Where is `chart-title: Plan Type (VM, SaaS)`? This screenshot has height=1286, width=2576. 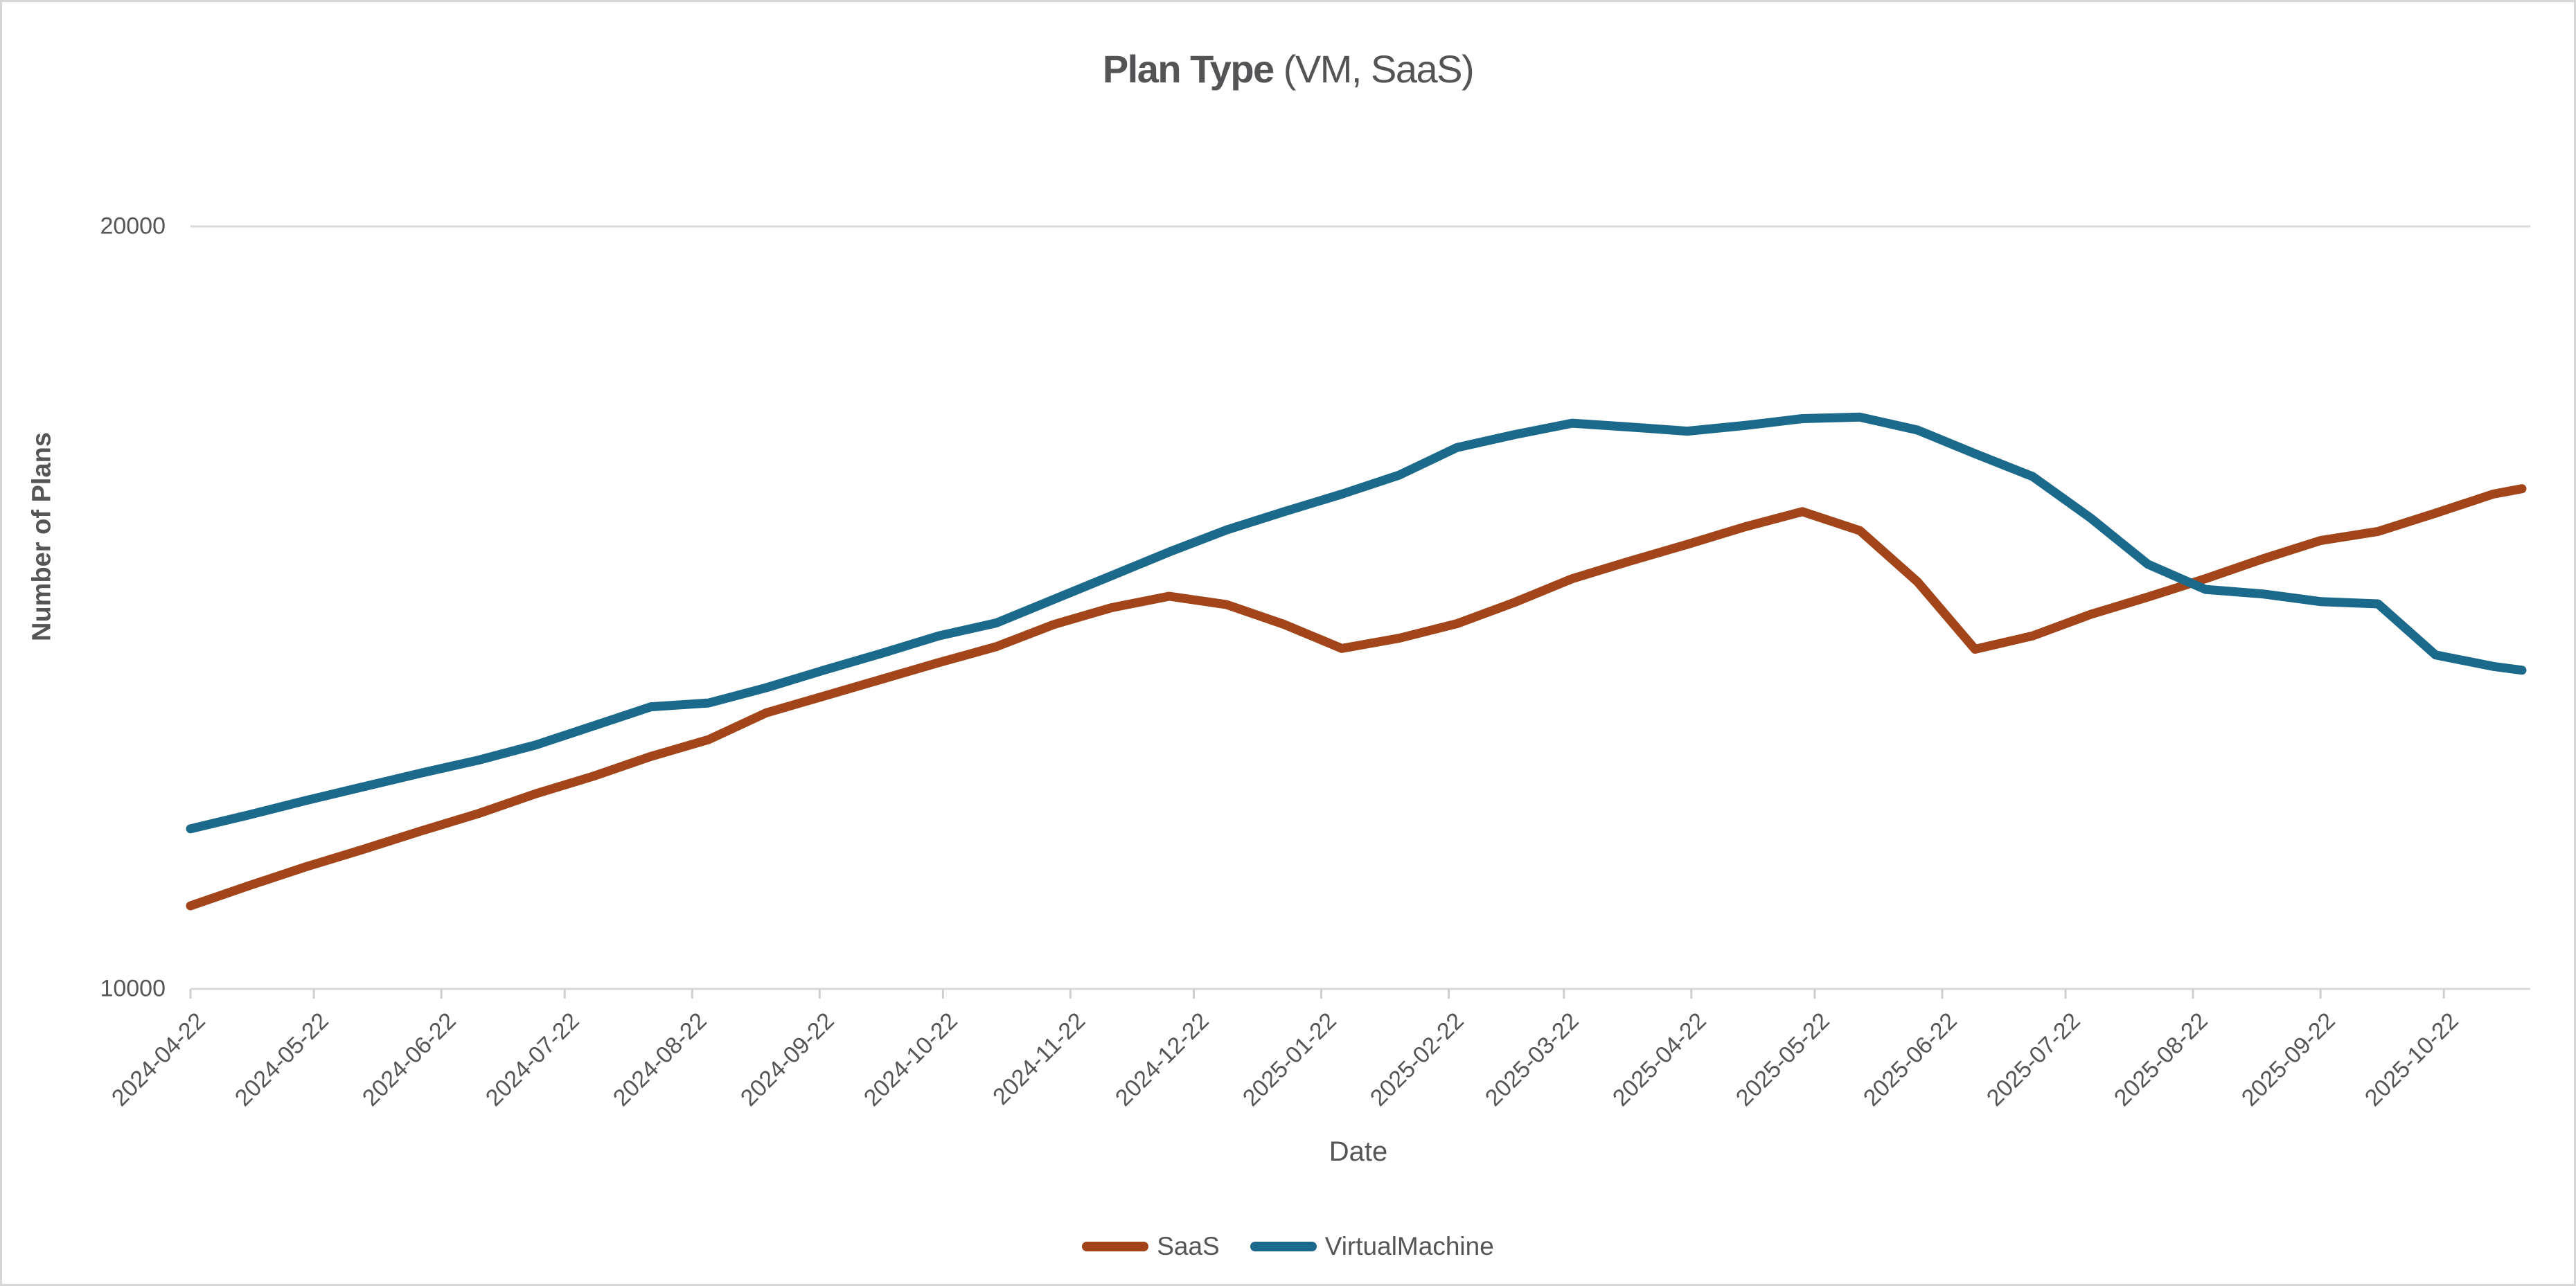 chart-title: Plan Type (VM, SaaS) is located at coordinates (1288, 68).